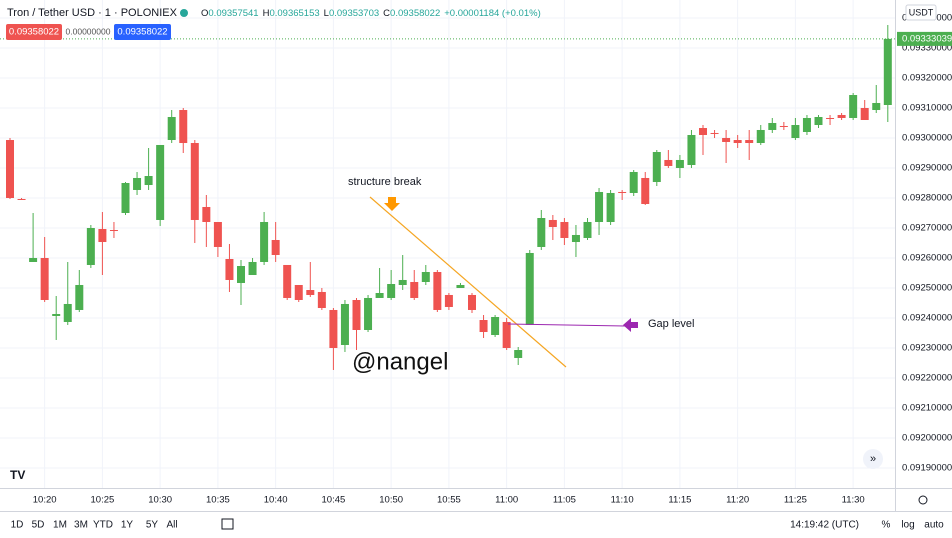  Describe the element at coordinates (492, 13) in the screenshot. I see `ohlc-change: +0.00001184 (+0.01%)` at that location.